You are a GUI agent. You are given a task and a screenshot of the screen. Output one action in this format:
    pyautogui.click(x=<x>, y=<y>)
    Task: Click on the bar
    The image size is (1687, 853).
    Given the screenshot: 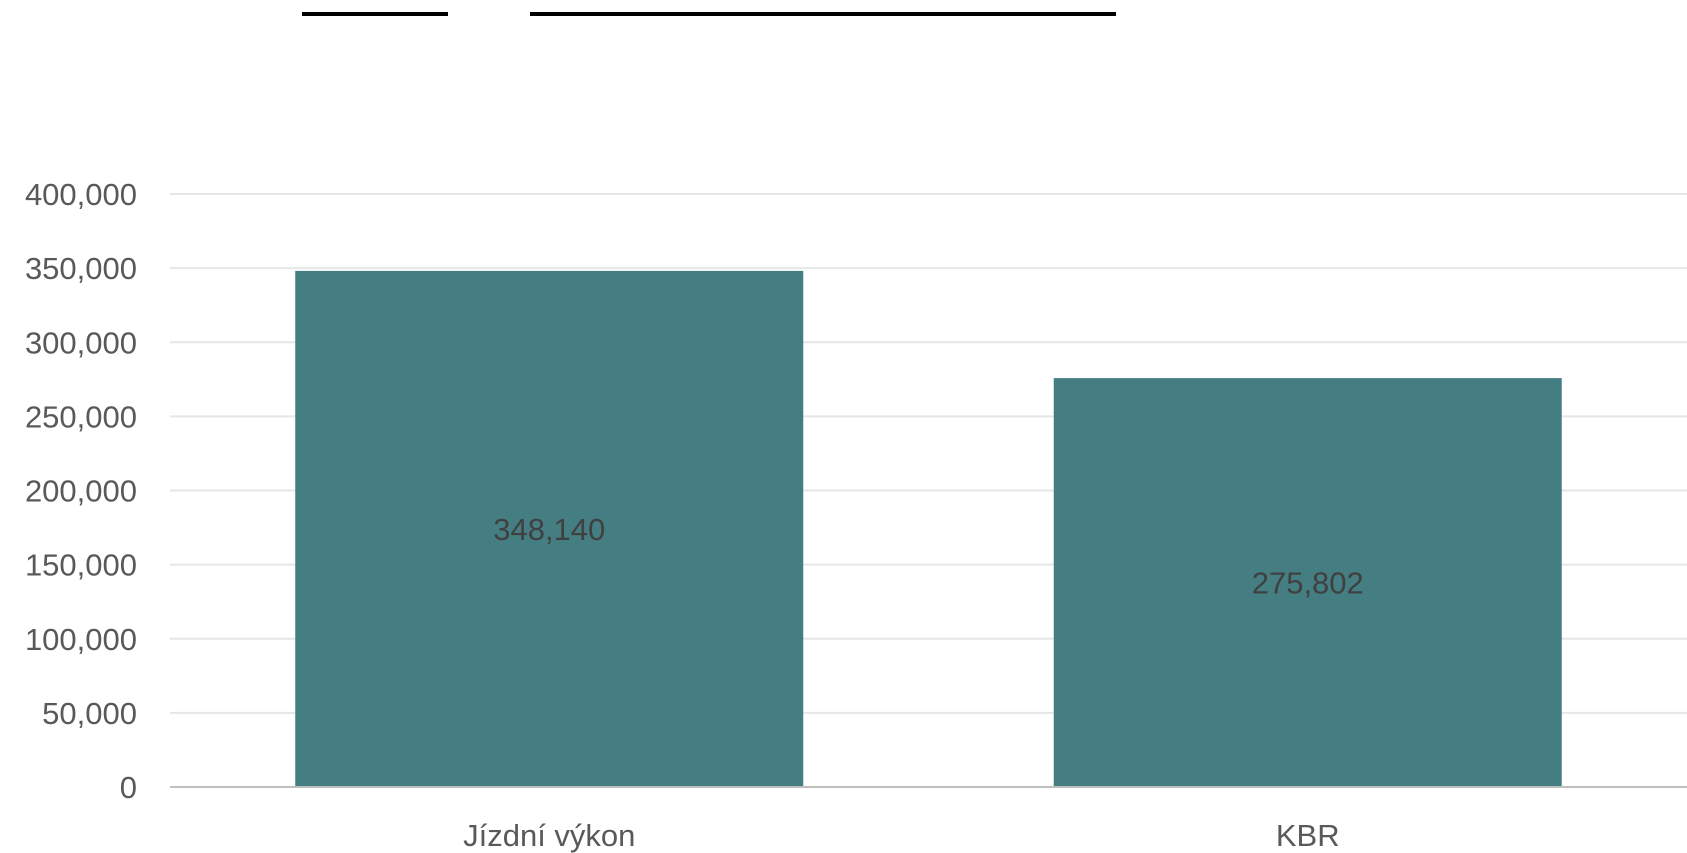 What is the action you would take?
    pyautogui.click(x=1307, y=582)
    